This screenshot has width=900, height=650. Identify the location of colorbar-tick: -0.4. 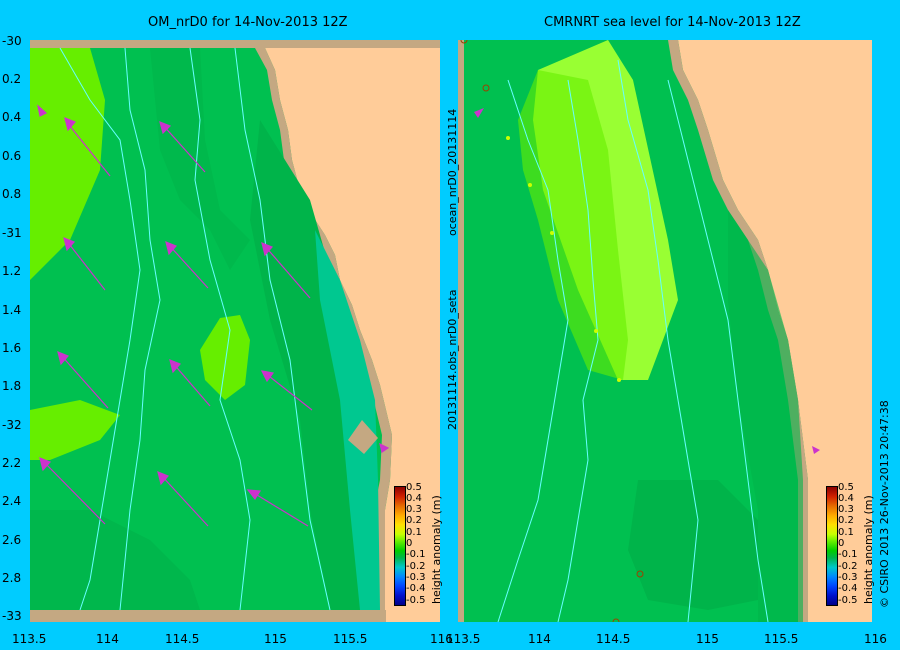
(848, 588).